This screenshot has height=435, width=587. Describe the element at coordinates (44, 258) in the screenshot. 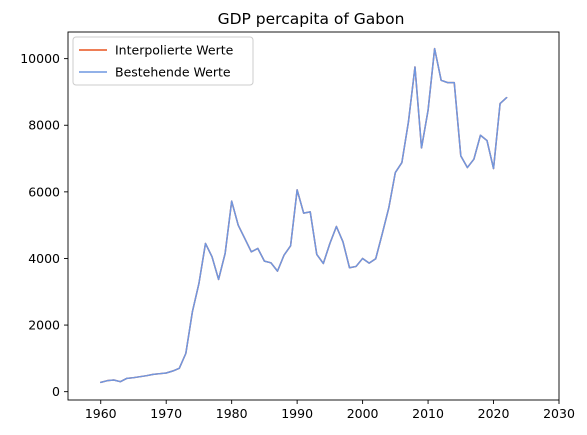

I see `y-tick-label: 4000` at that location.